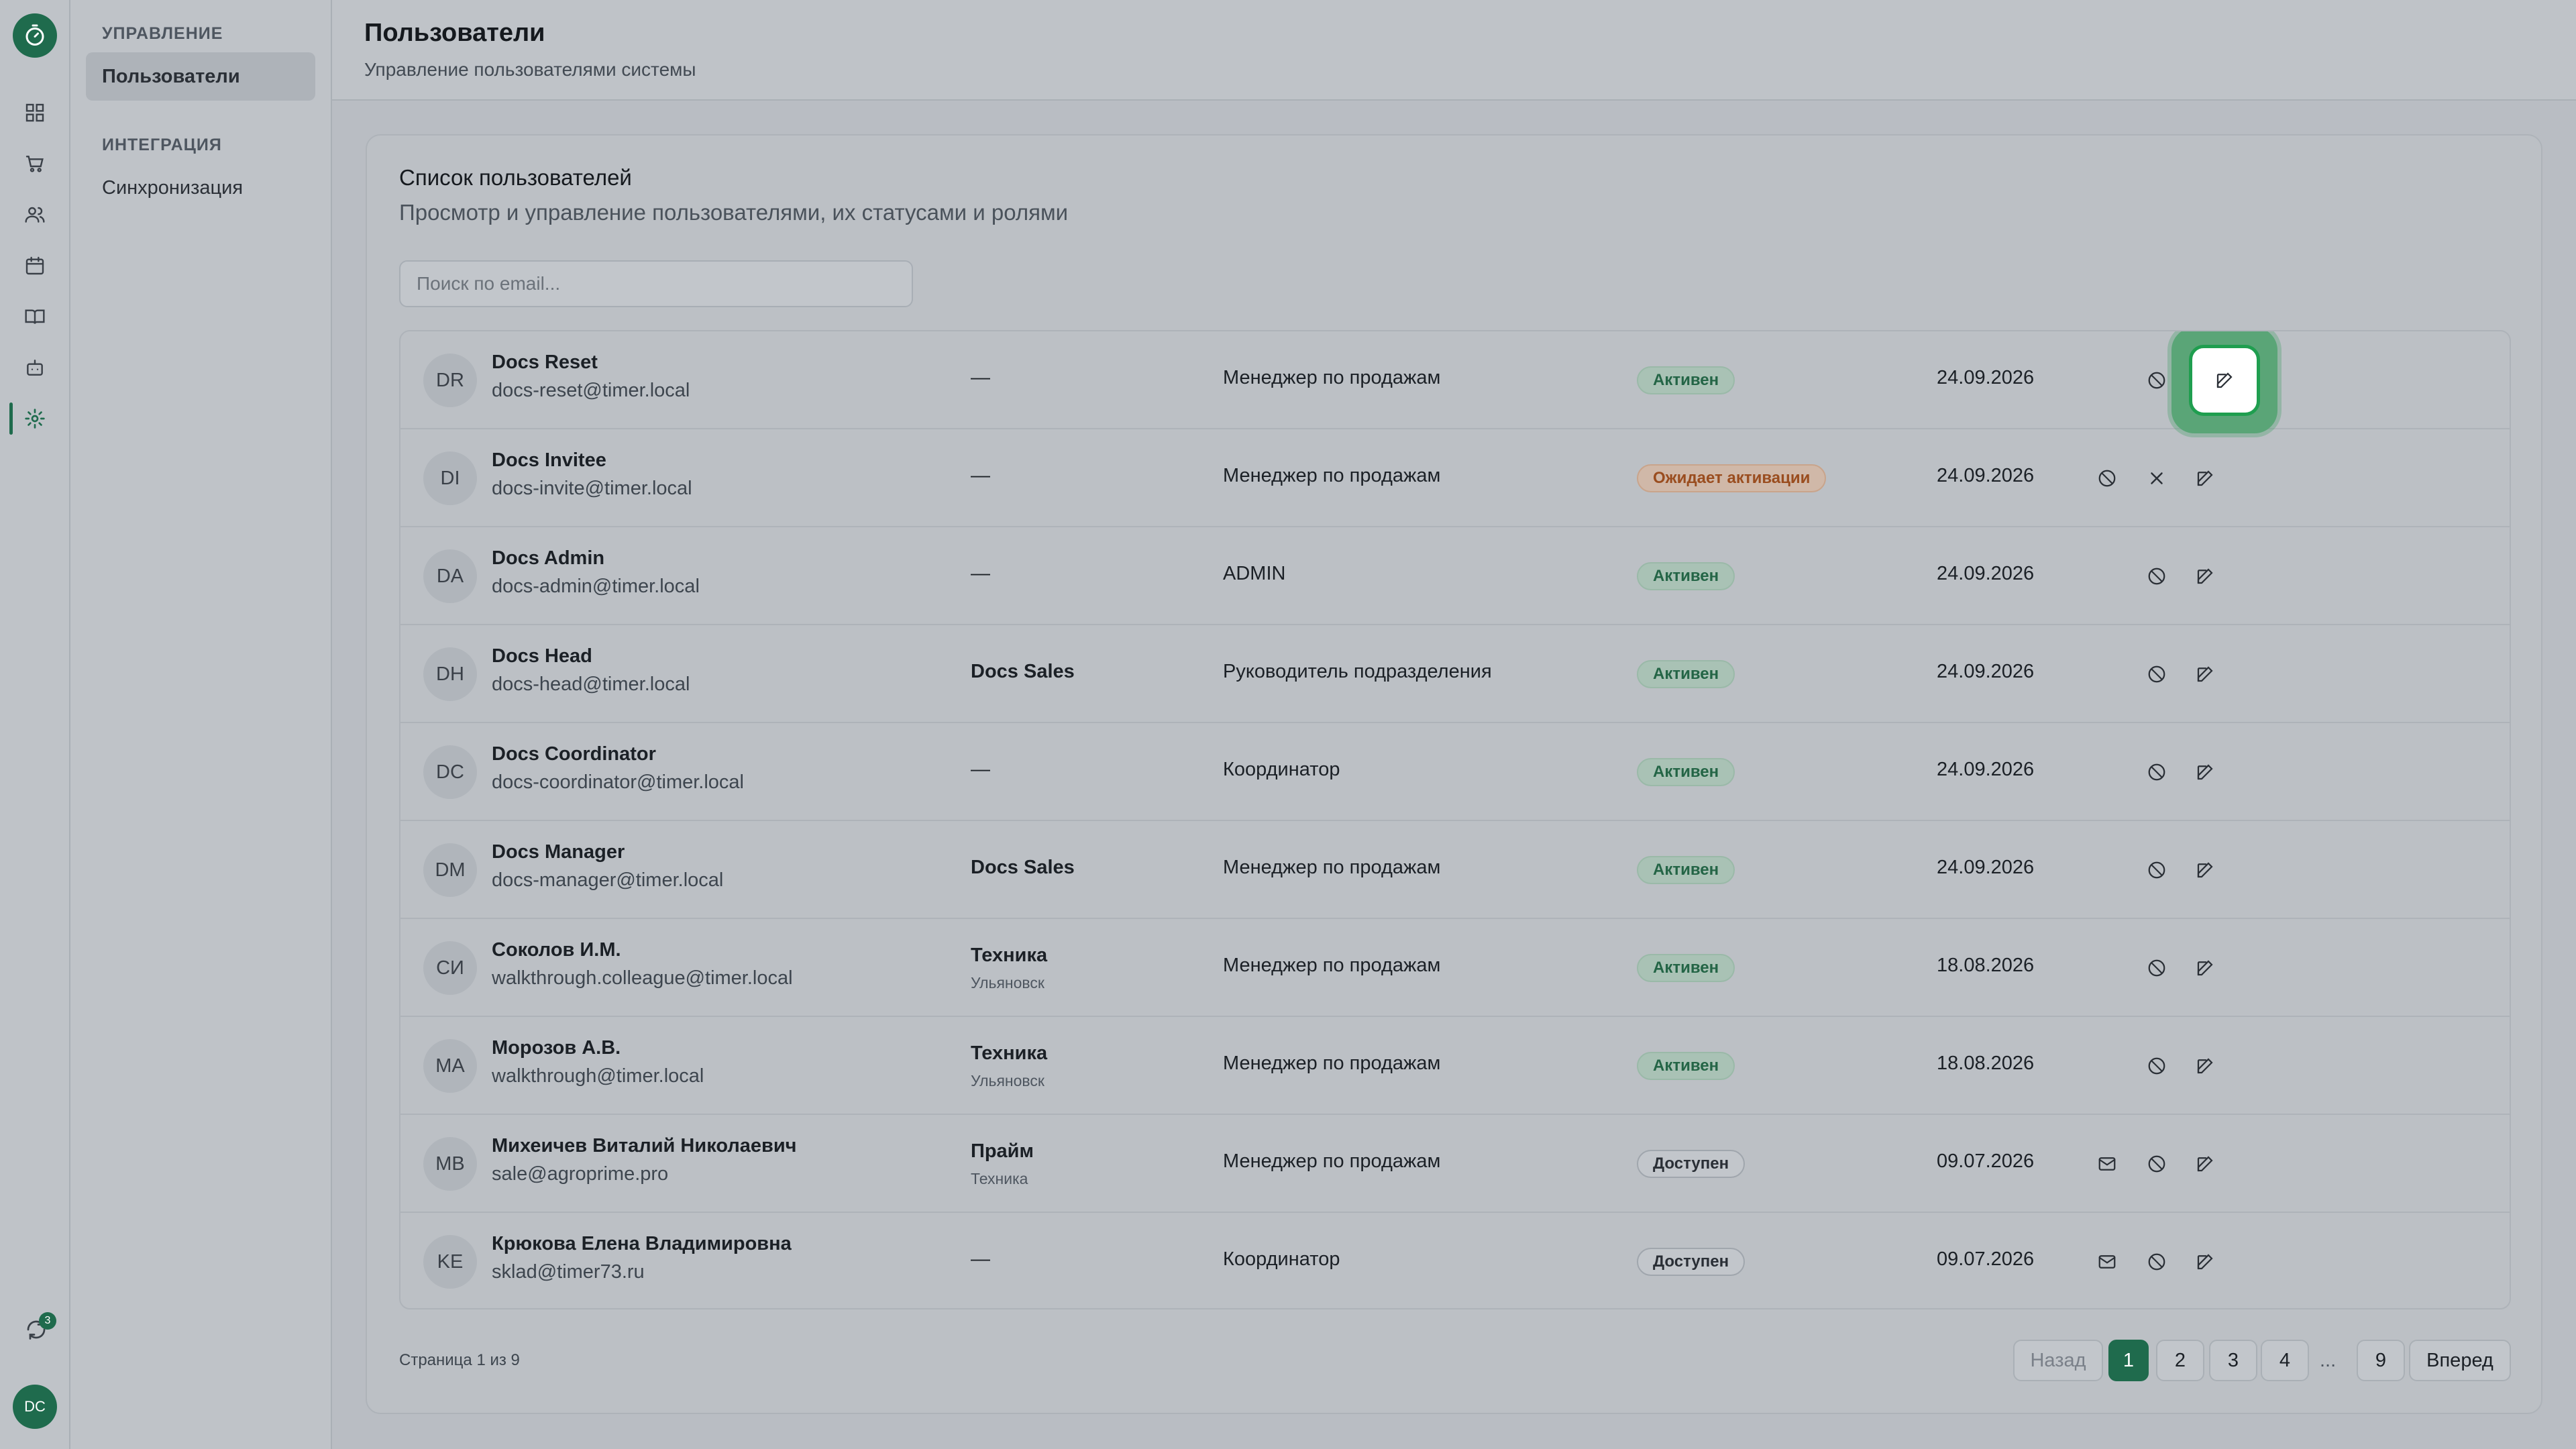 The image size is (2576, 1449). Describe the element at coordinates (35, 215) in the screenshot. I see `users-icon` at that location.